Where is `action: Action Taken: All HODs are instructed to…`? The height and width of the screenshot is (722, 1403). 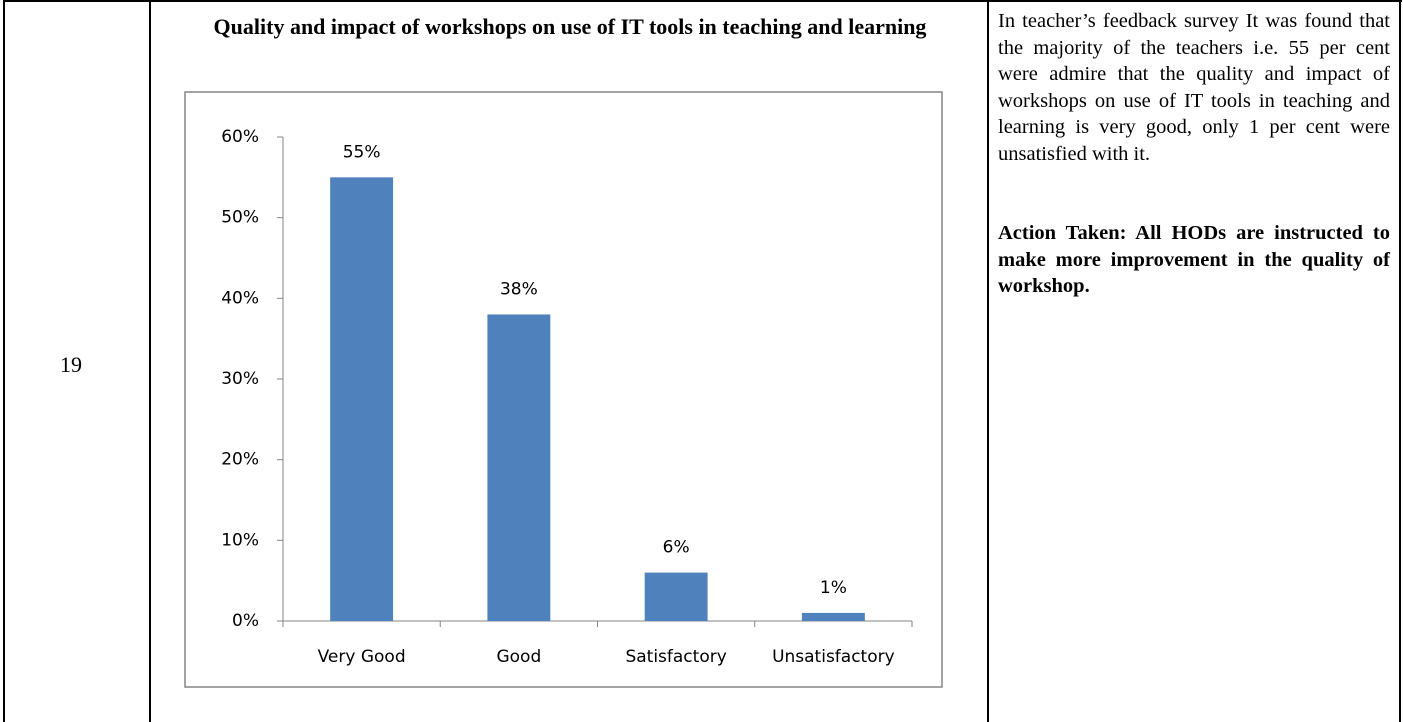 action: Action Taken: All HODs are instructed to… is located at coordinates (1194, 259).